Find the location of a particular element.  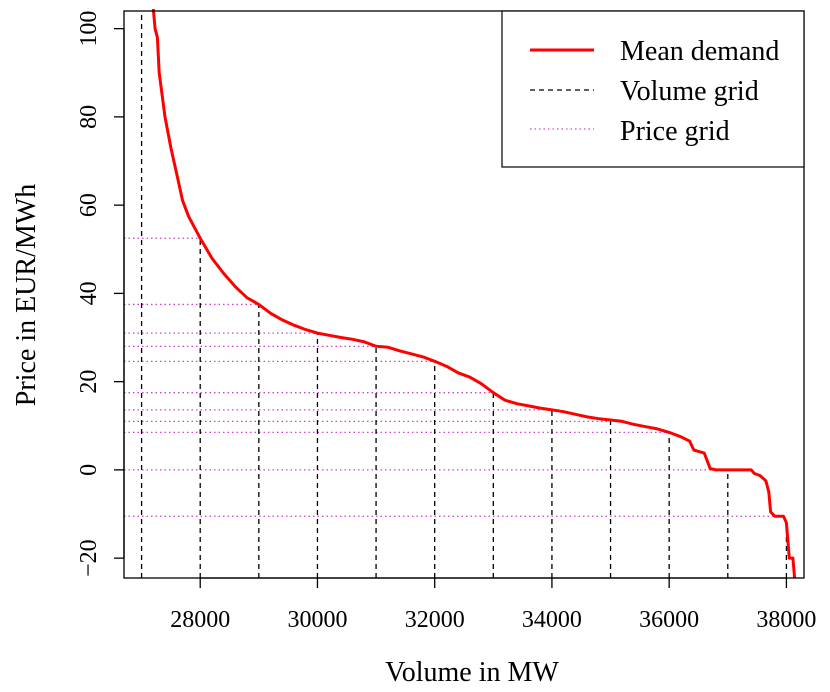

legend-label-volume-grid: Volume grid is located at coordinates (689, 91).